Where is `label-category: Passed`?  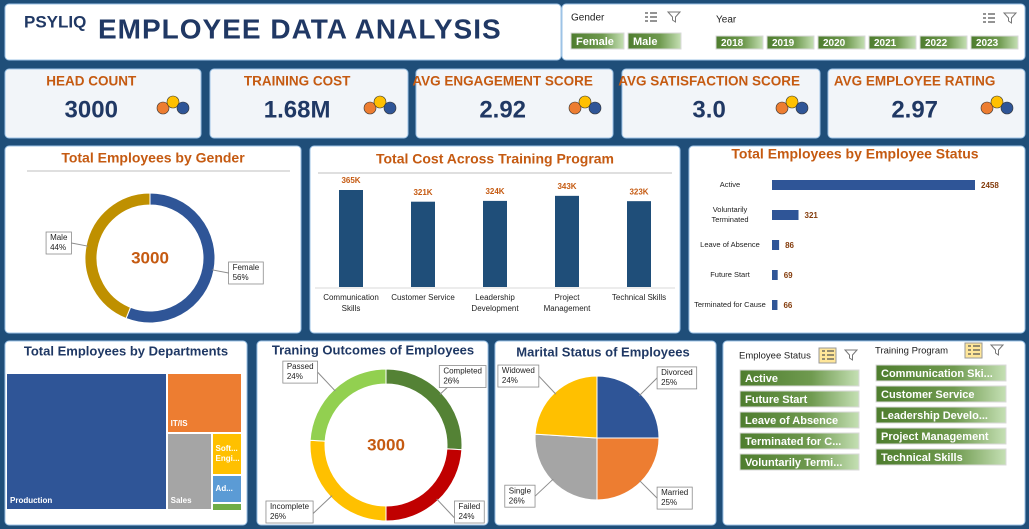
label-category: Passed is located at coordinates (300, 366).